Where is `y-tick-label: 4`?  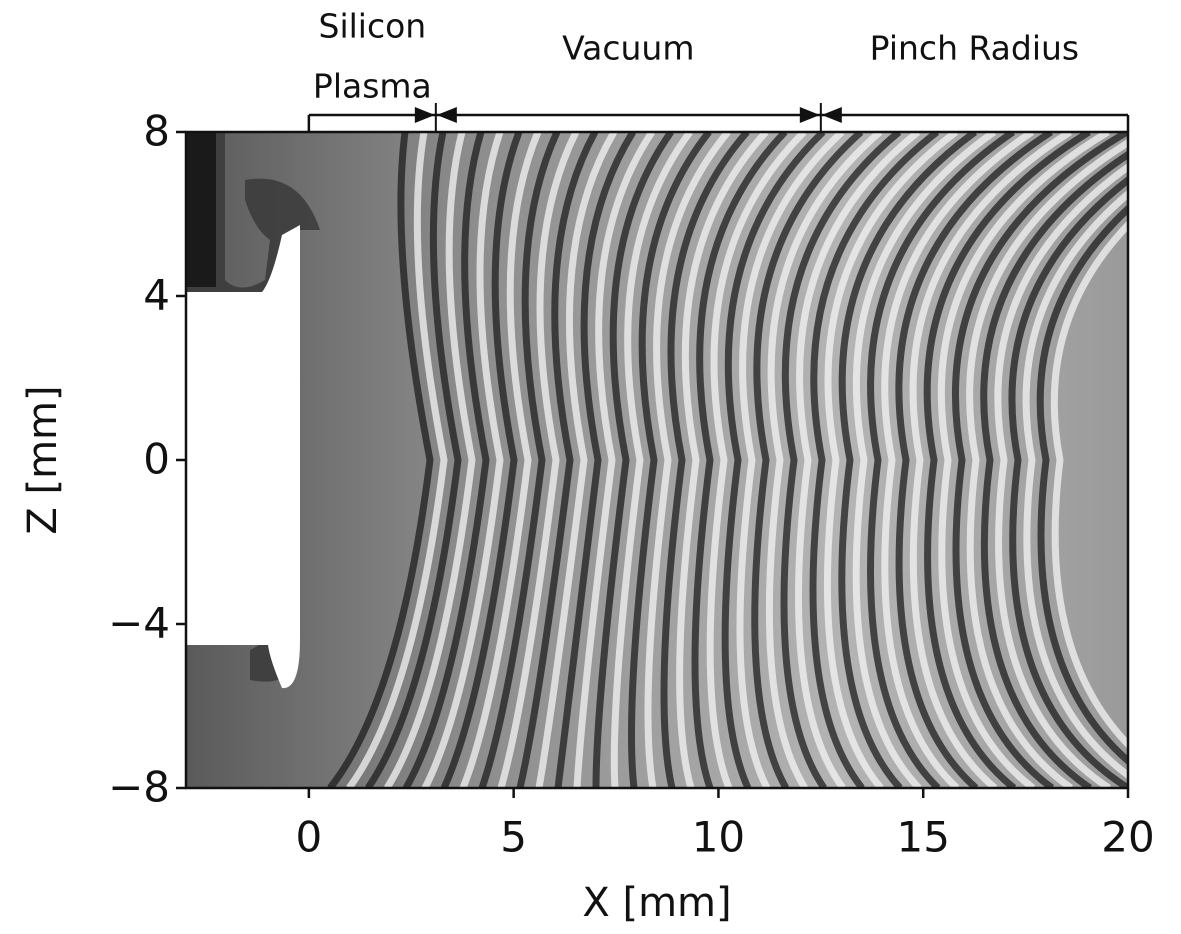
y-tick-label: 4 is located at coordinates (156, 295).